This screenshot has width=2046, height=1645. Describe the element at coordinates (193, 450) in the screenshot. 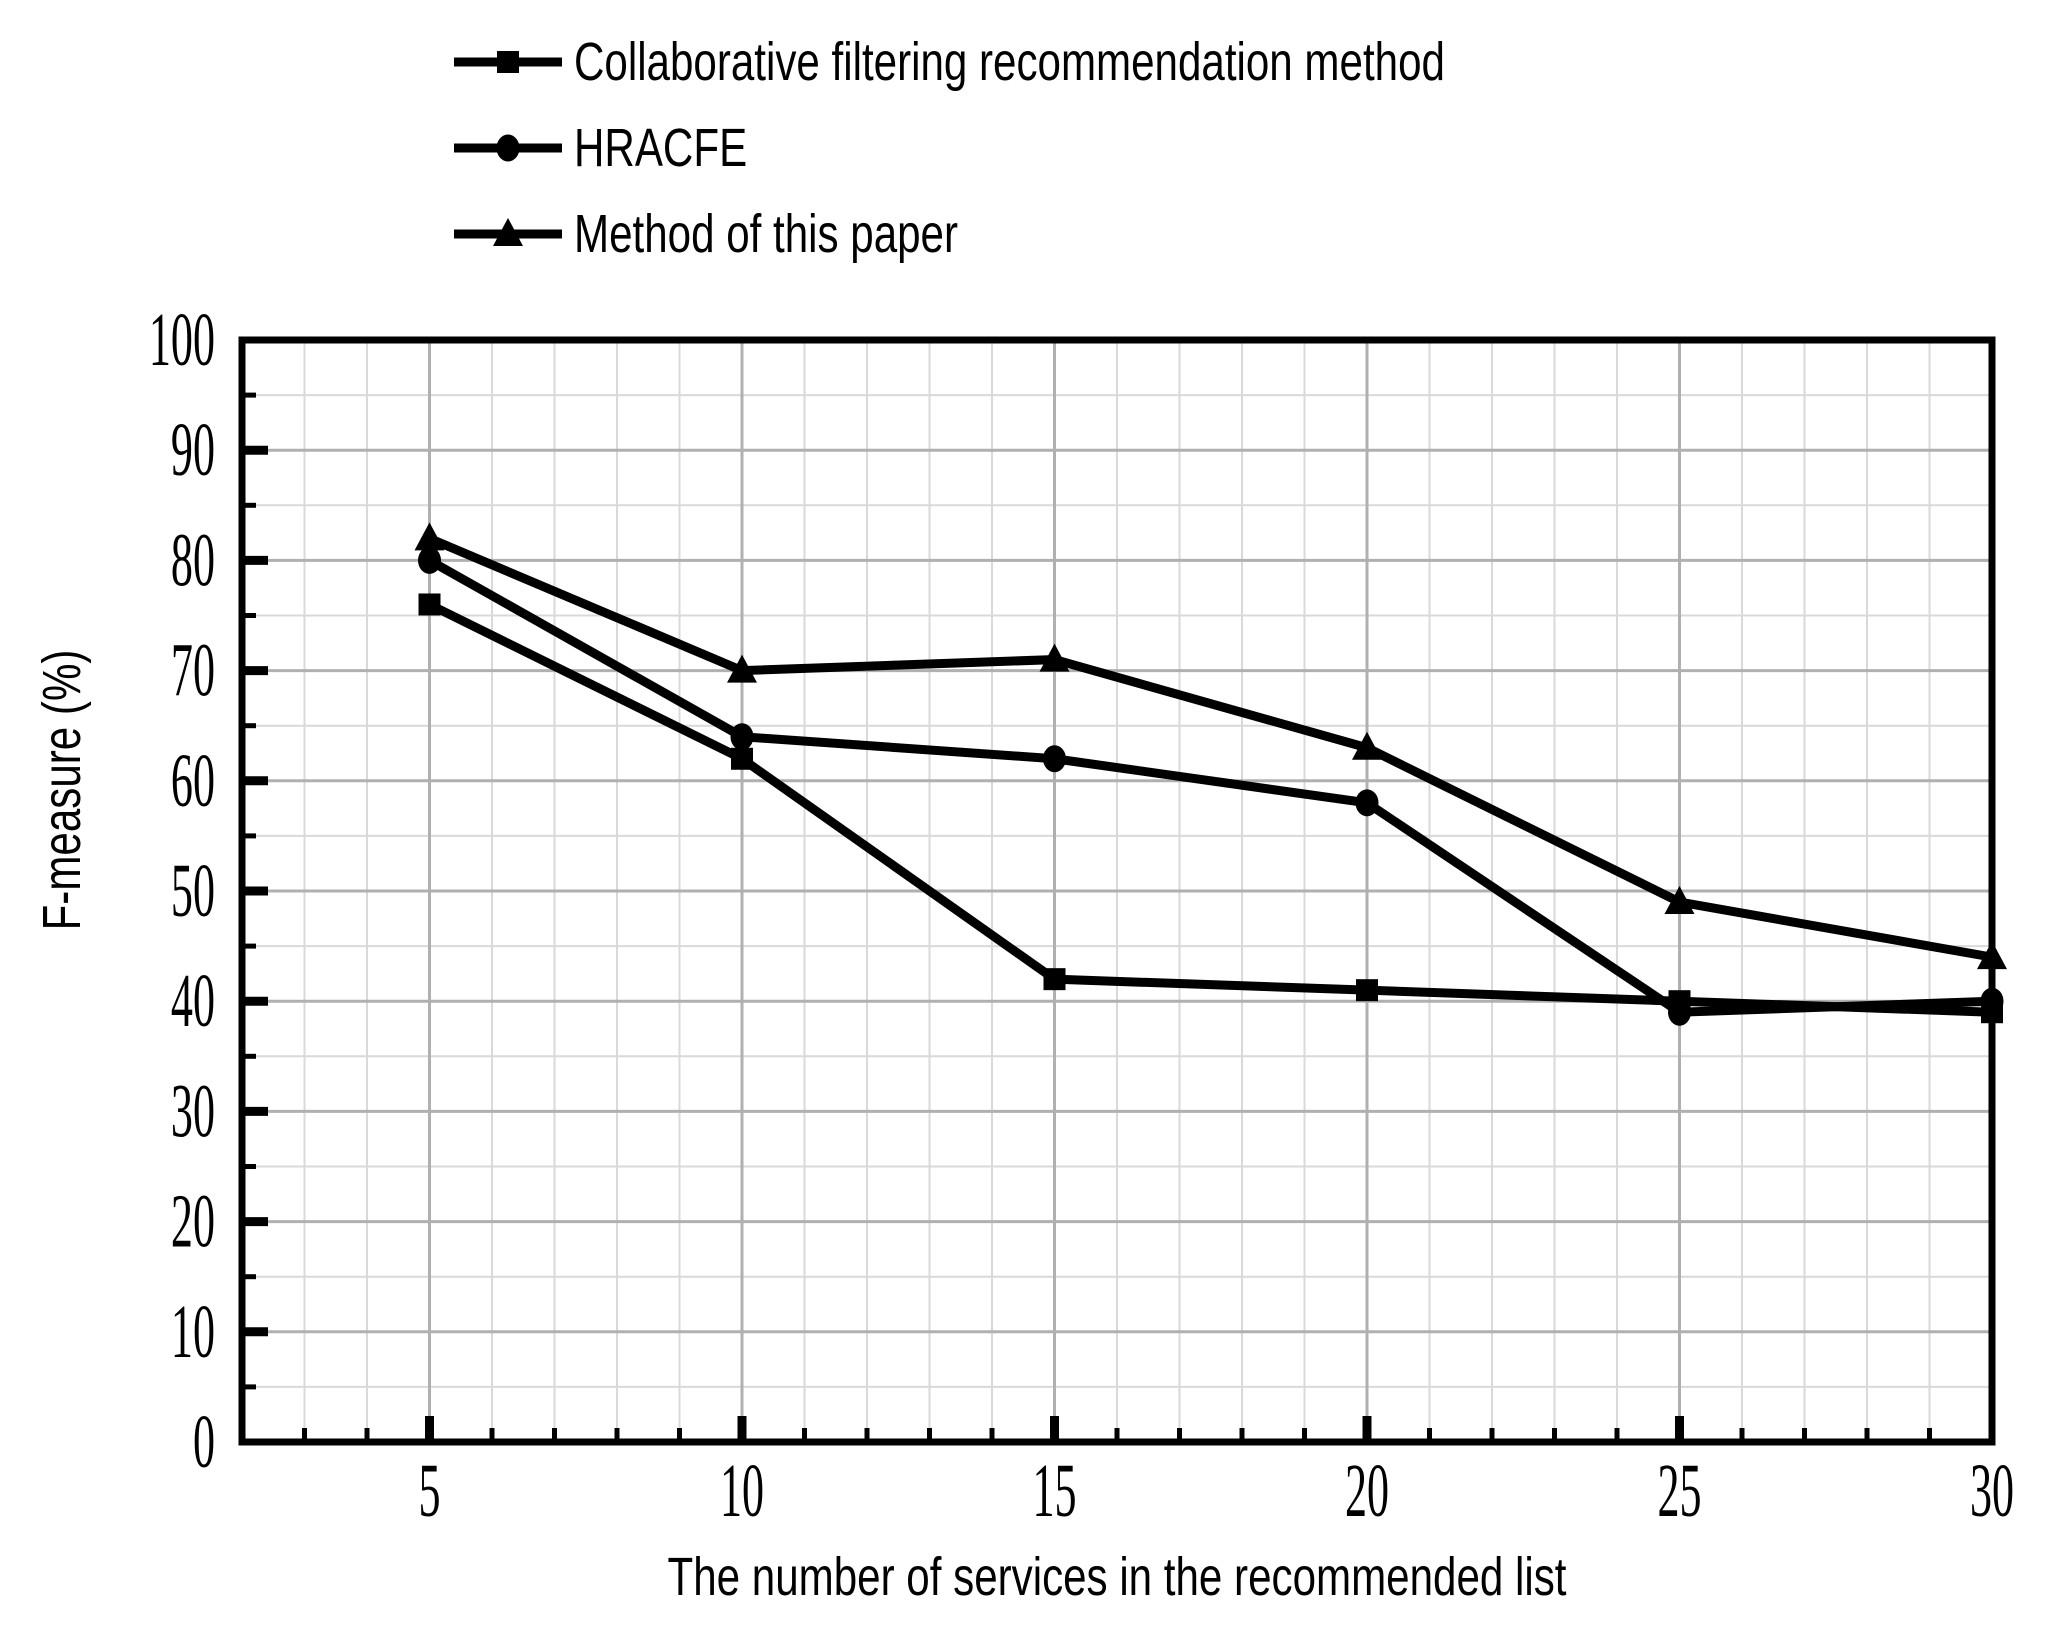

I see `y-tick-label: 90` at that location.